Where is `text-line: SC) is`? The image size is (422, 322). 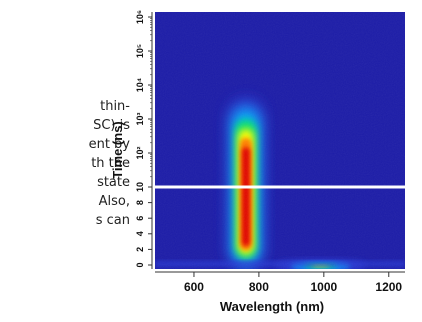 text-line: SC) is is located at coordinates (111, 125).